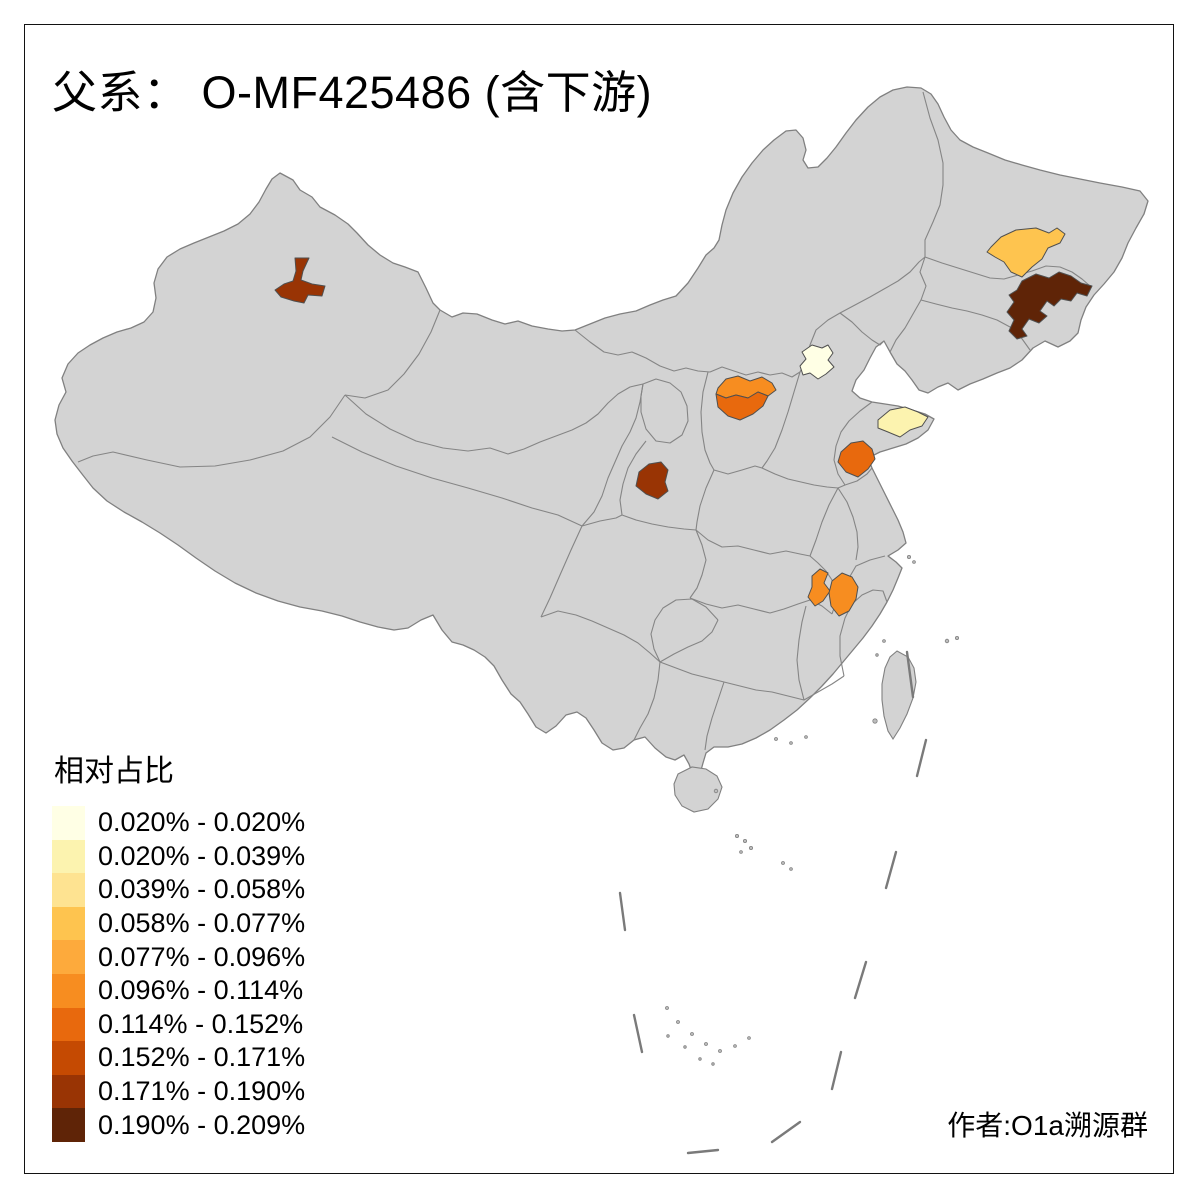 The height and width of the screenshot is (1200, 1200). I want to click on legend-item: 0.152% - 0.171%, so click(178, 1058).